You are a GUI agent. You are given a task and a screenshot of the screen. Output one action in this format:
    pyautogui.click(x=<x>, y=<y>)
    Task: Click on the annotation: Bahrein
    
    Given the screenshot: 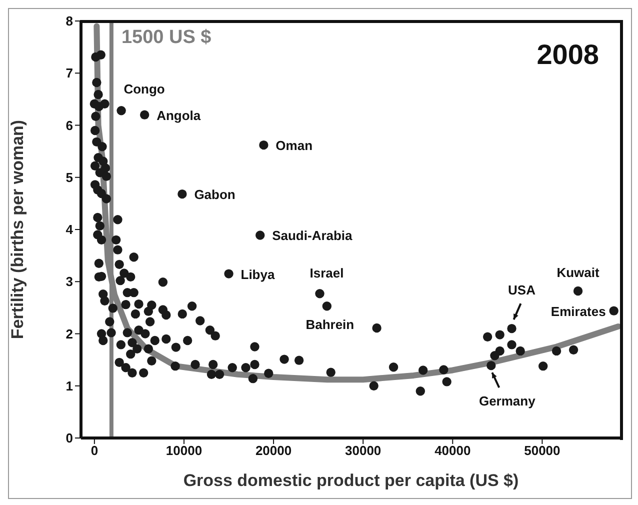 What is the action you would take?
    pyautogui.click(x=330, y=324)
    